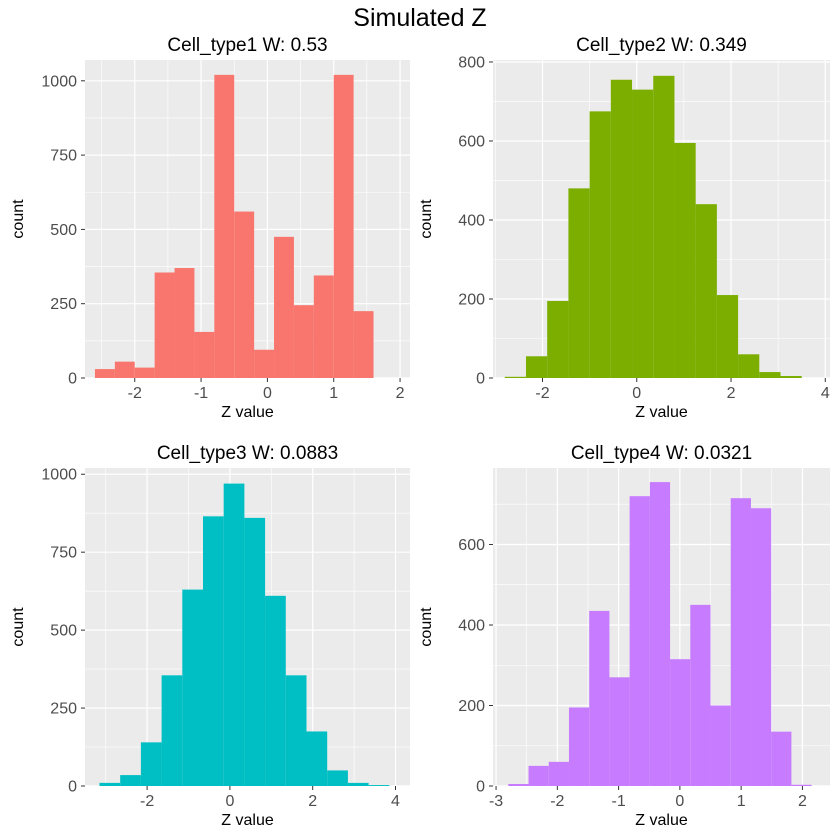 The image size is (840, 840). I want to click on x-tick-label: 4, so click(395, 801).